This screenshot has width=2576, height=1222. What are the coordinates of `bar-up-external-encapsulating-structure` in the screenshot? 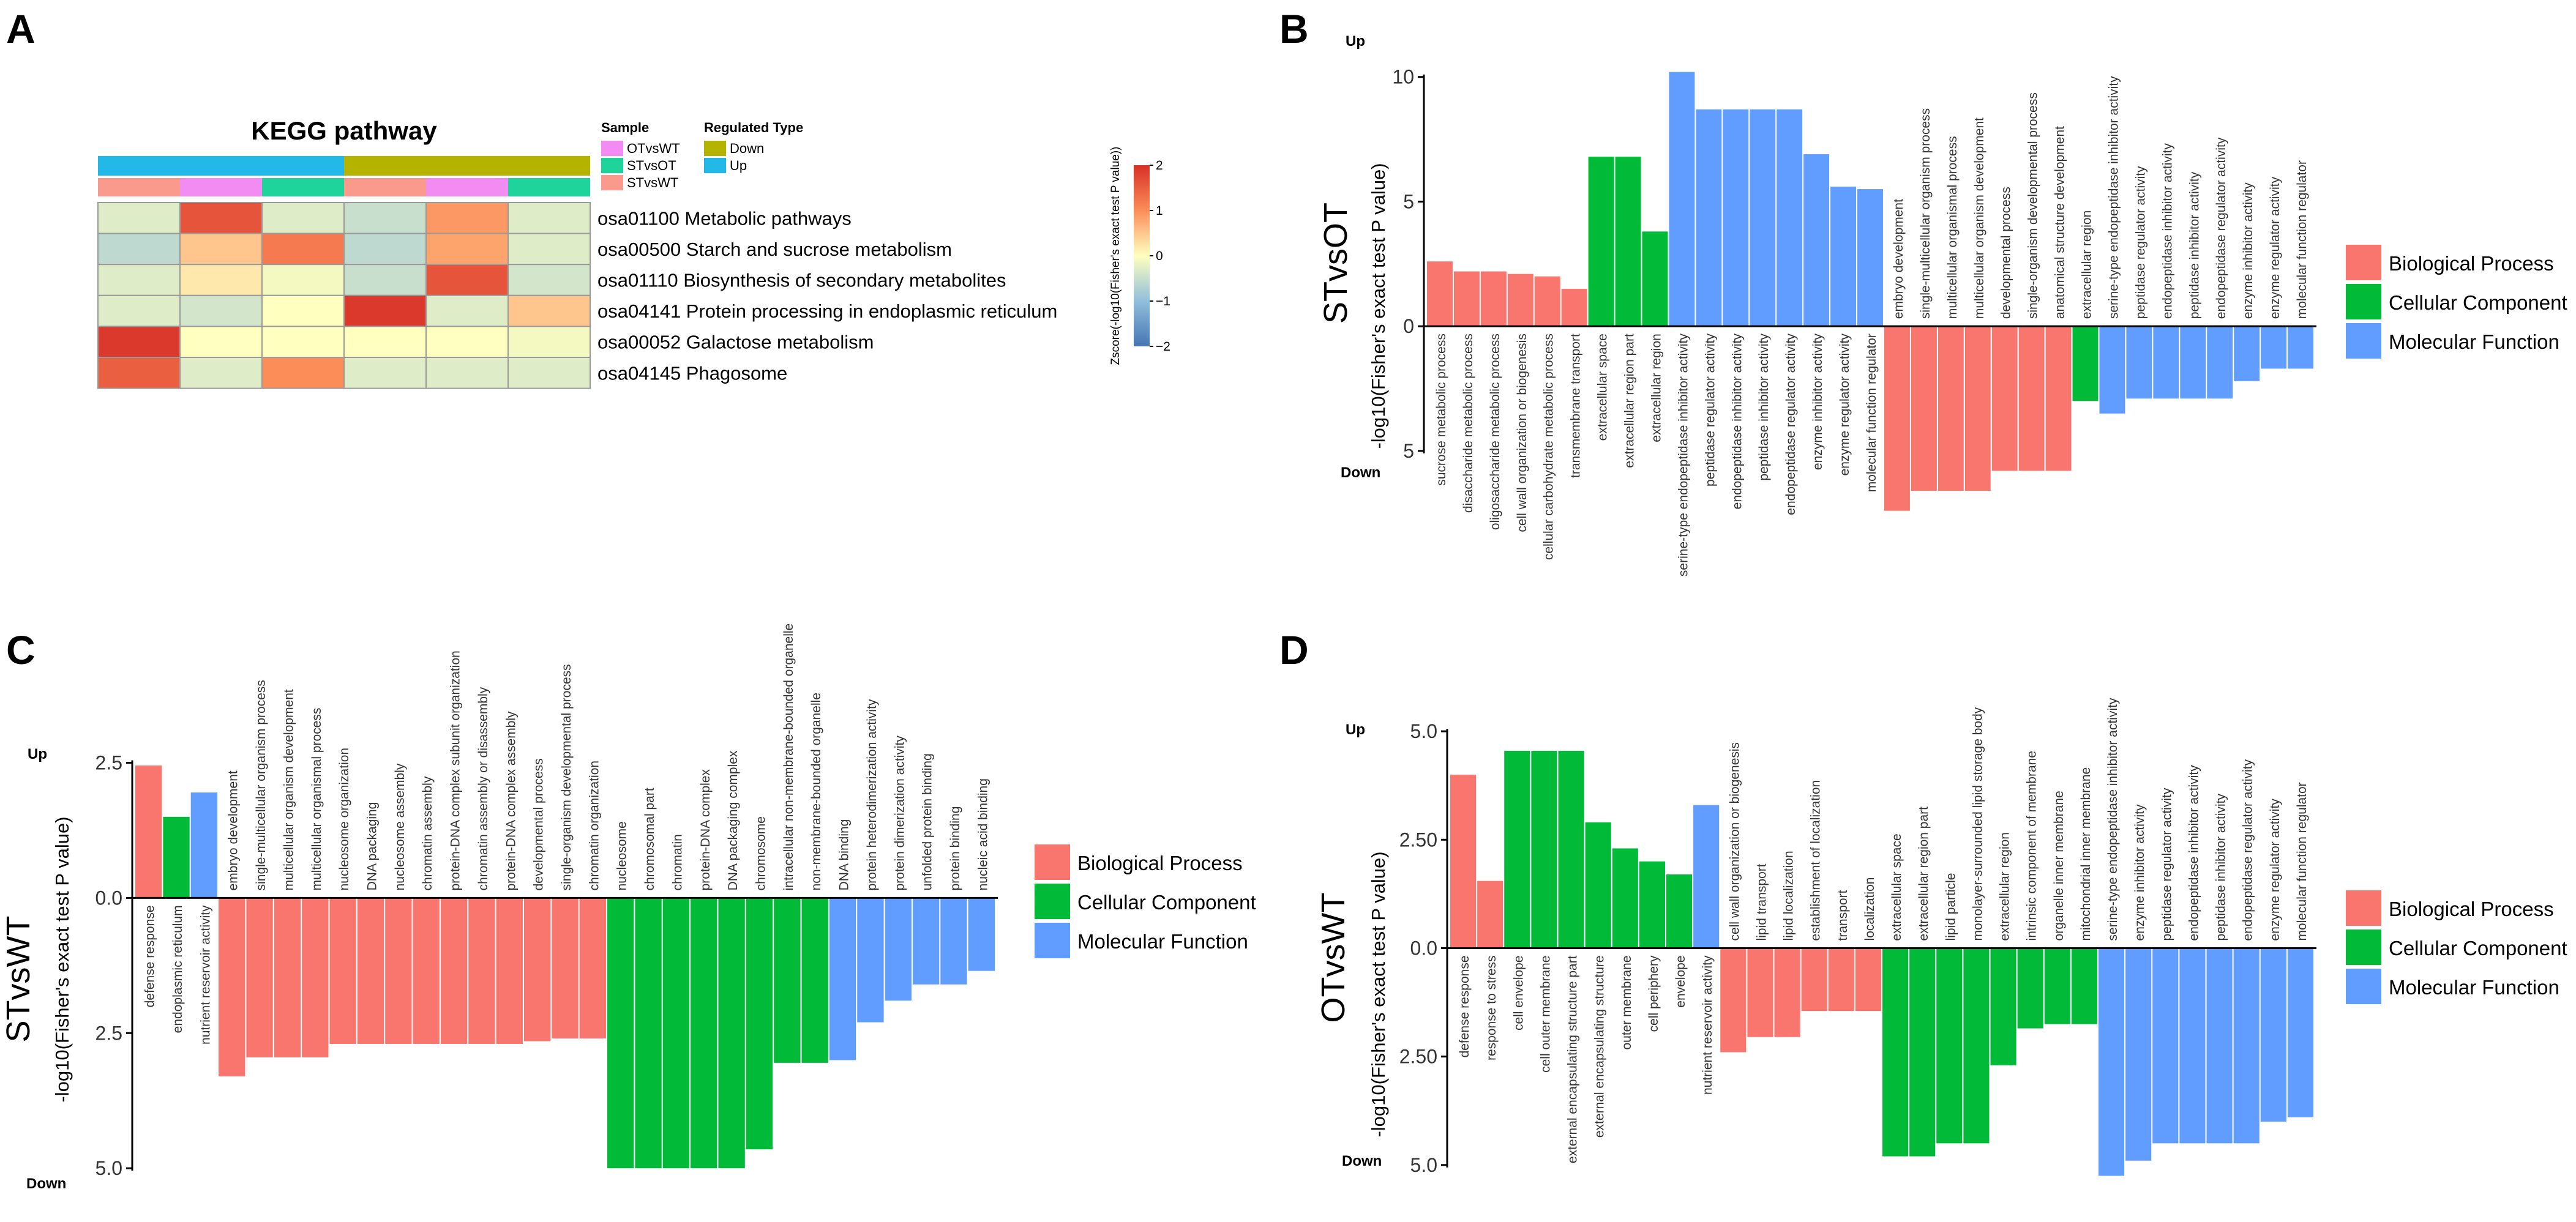 It's located at (1598, 885).